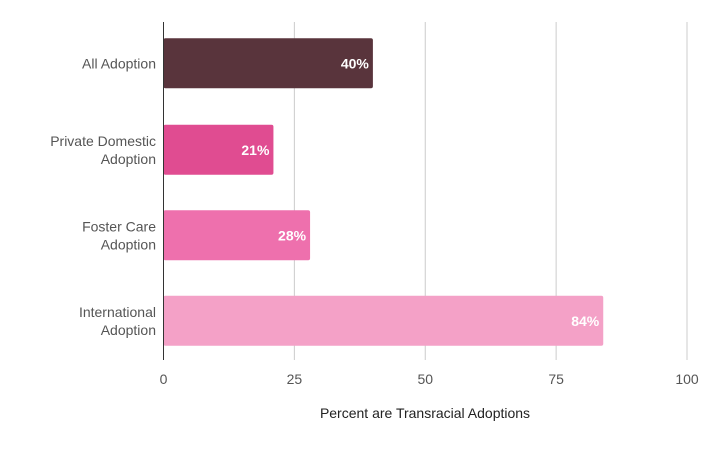  What do you see at coordinates (292, 235) in the screenshot?
I see `data-label: 28%` at bounding box center [292, 235].